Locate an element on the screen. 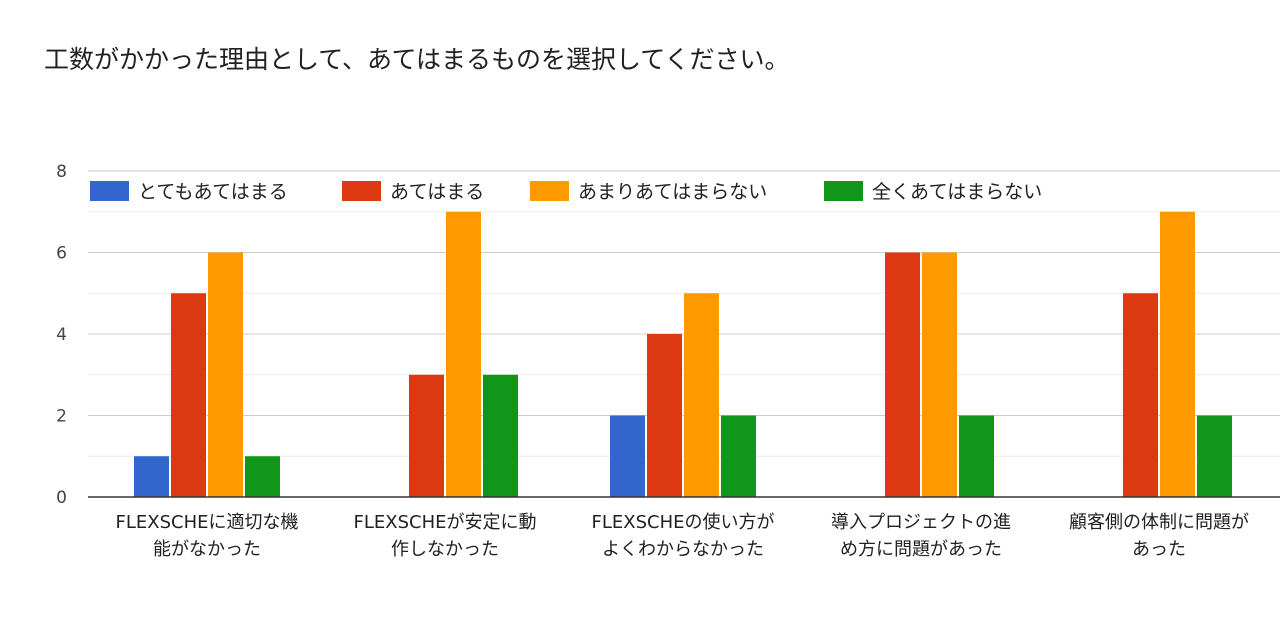 This screenshot has height=626, width=1280. category-label-5-line-1: 顧客側の体制に問題が is located at coordinates (1159, 522).